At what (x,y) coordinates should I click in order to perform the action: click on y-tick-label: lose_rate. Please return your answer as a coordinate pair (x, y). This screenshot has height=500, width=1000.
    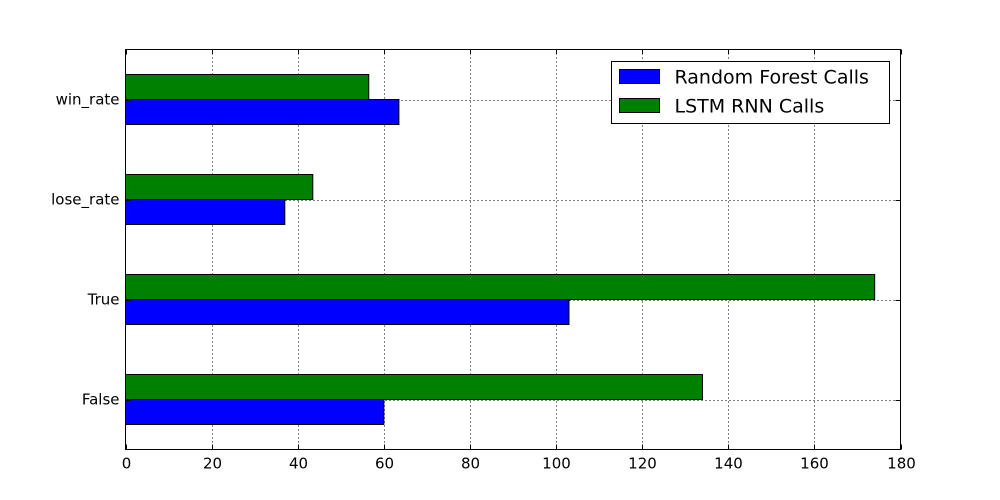
    Looking at the image, I should click on (85, 200).